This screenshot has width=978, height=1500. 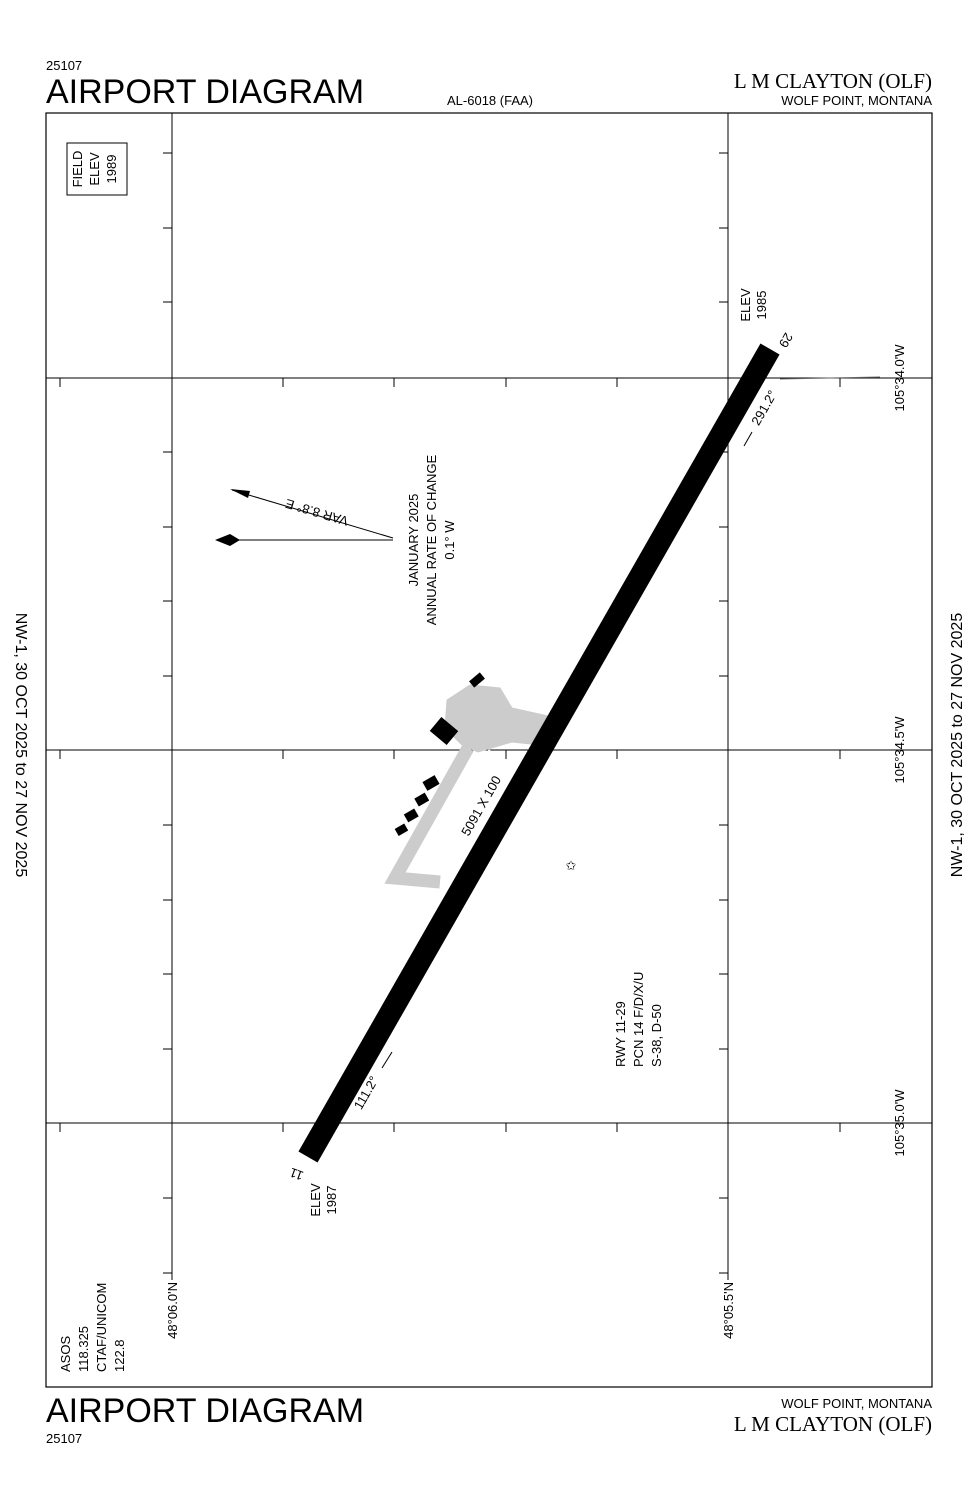 I want to click on runway-elevation: 1987, so click(x=331, y=1200).